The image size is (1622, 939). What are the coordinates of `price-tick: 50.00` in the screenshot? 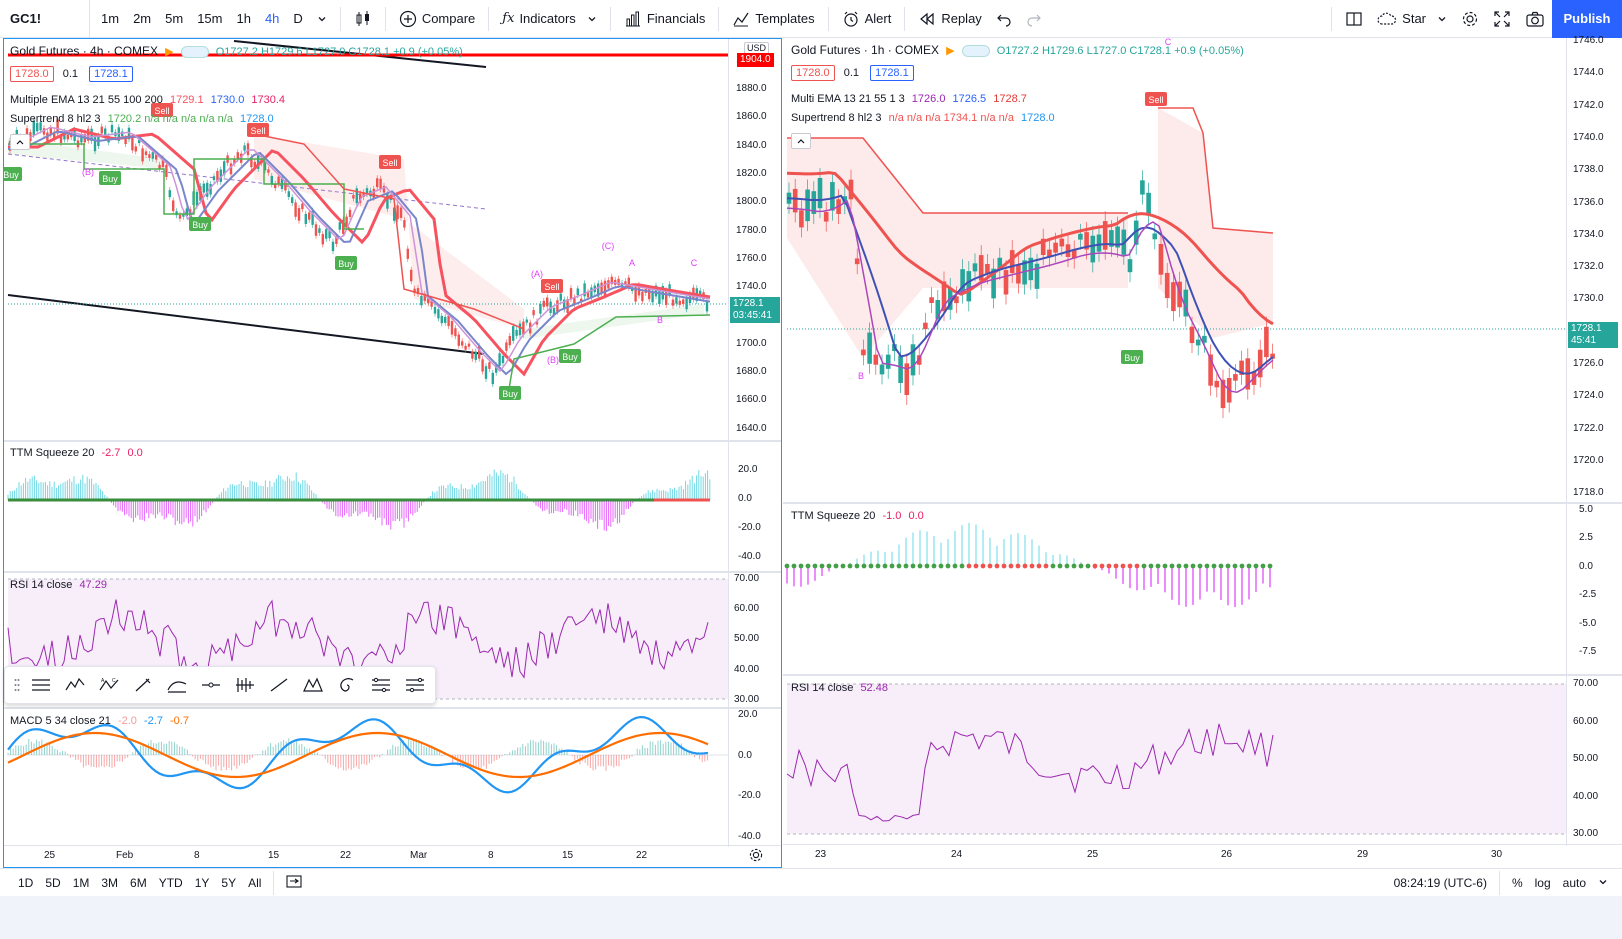 It's located at (747, 639).